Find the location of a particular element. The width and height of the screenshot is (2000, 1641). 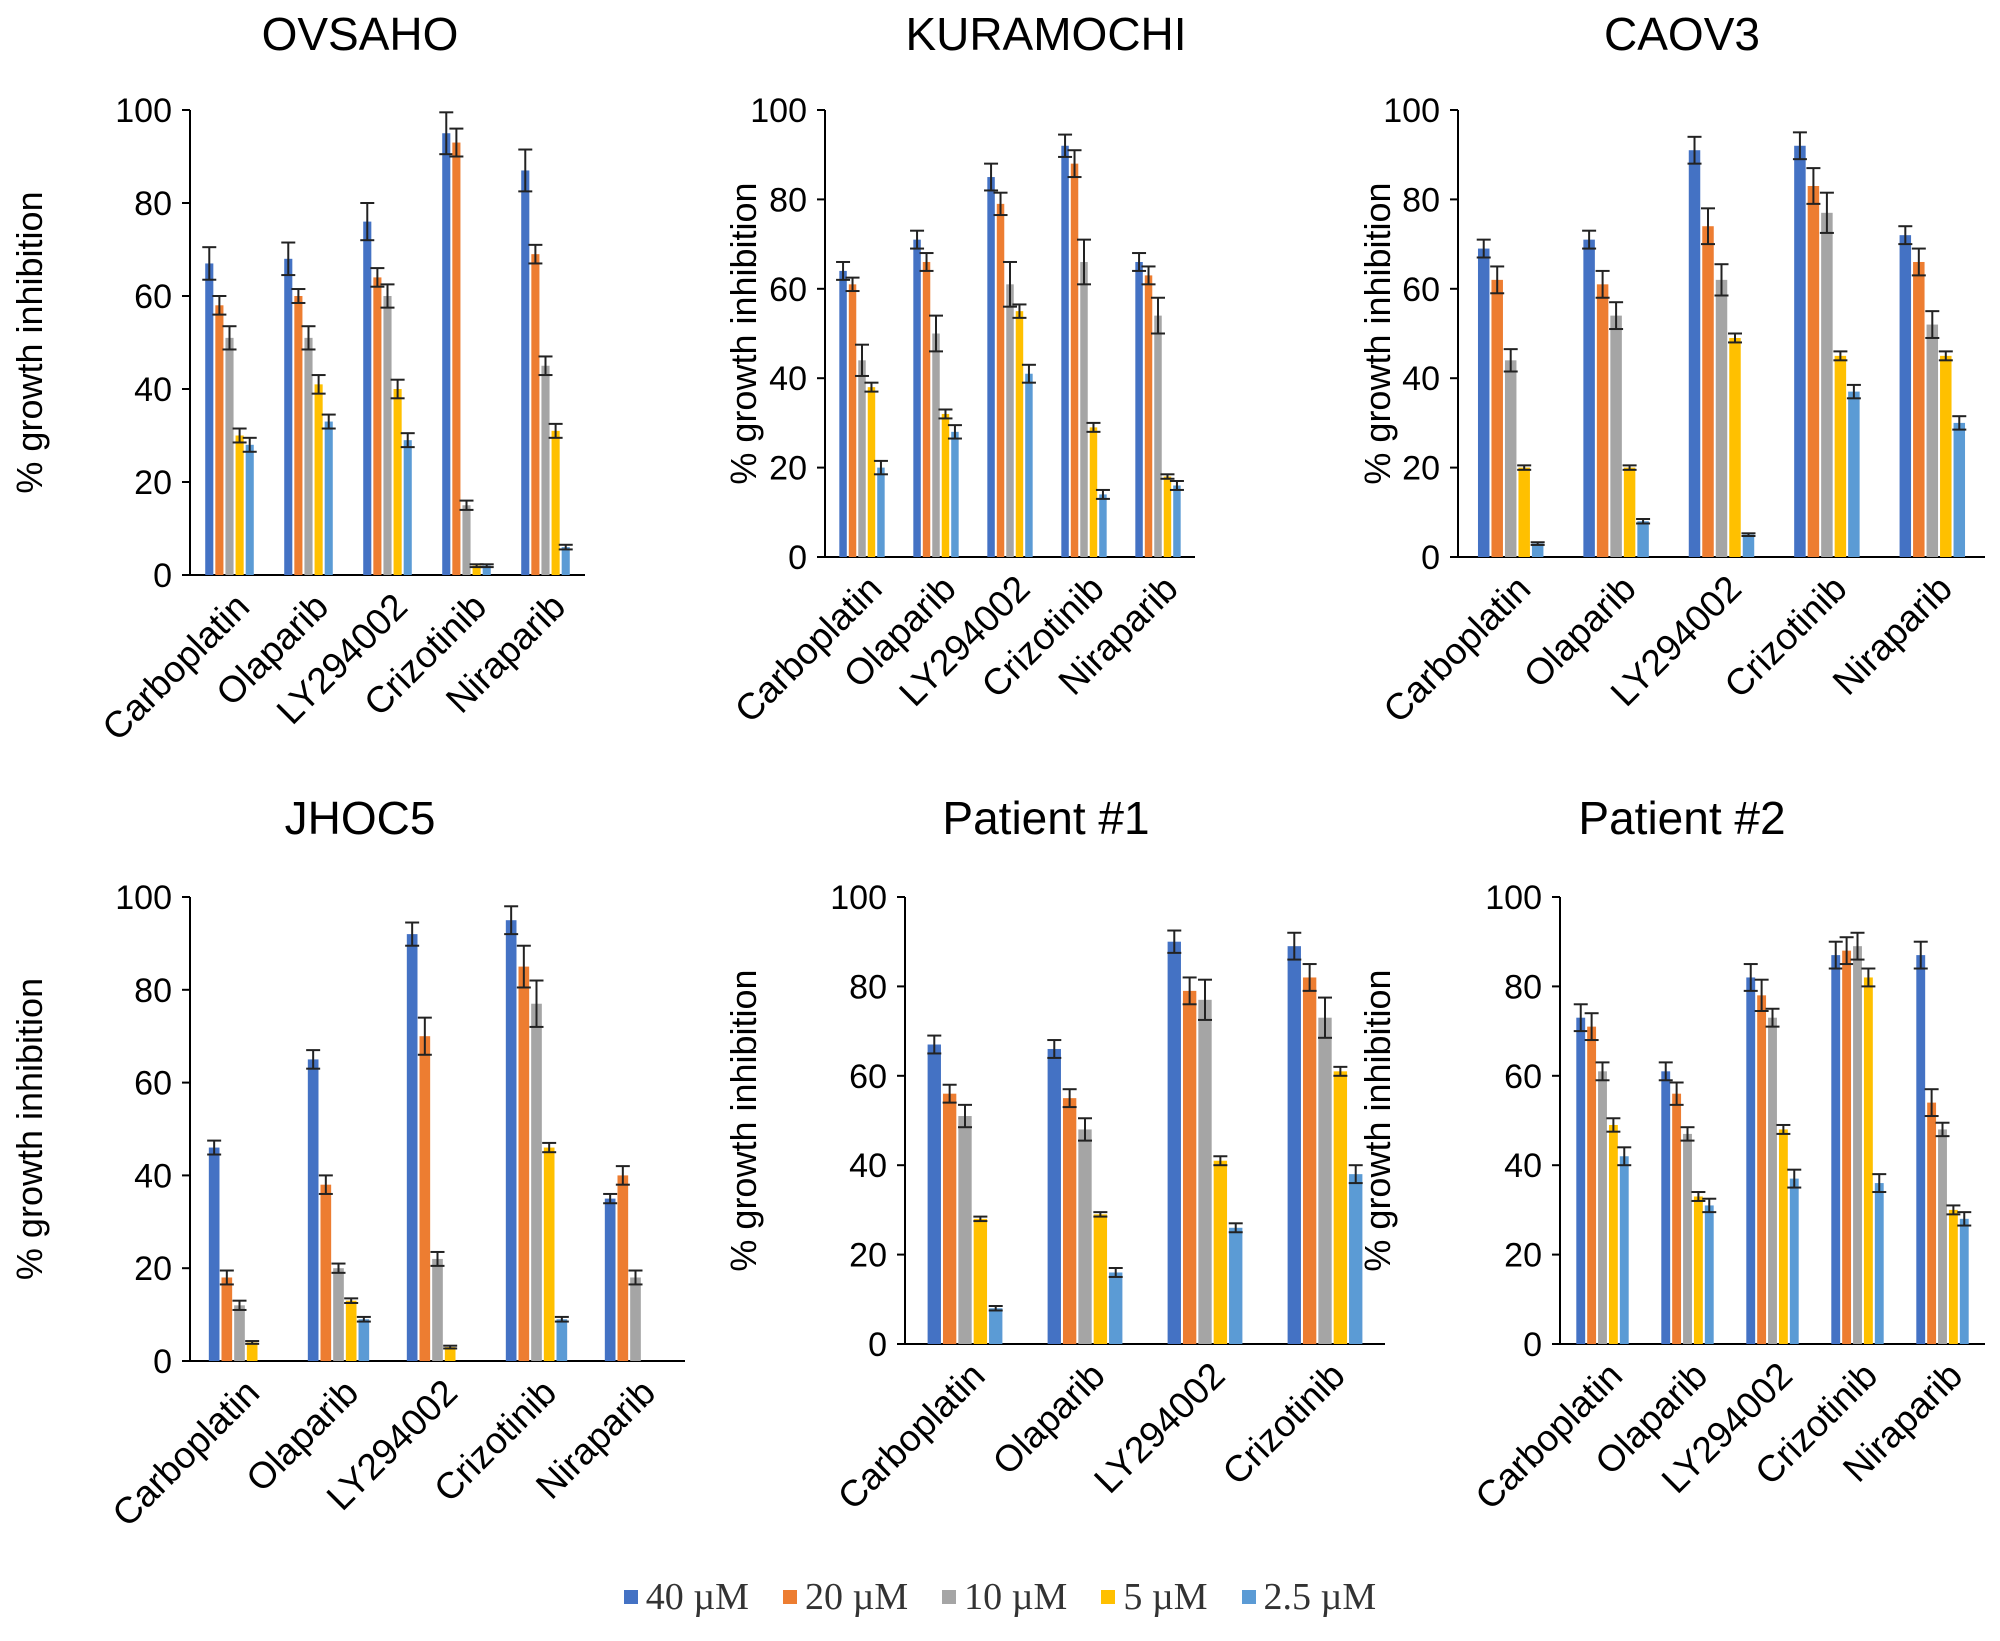

legend: 40 µM 20 µM 10 µM 5 µM 2.5 µM is located at coordinates (1000, 1597).